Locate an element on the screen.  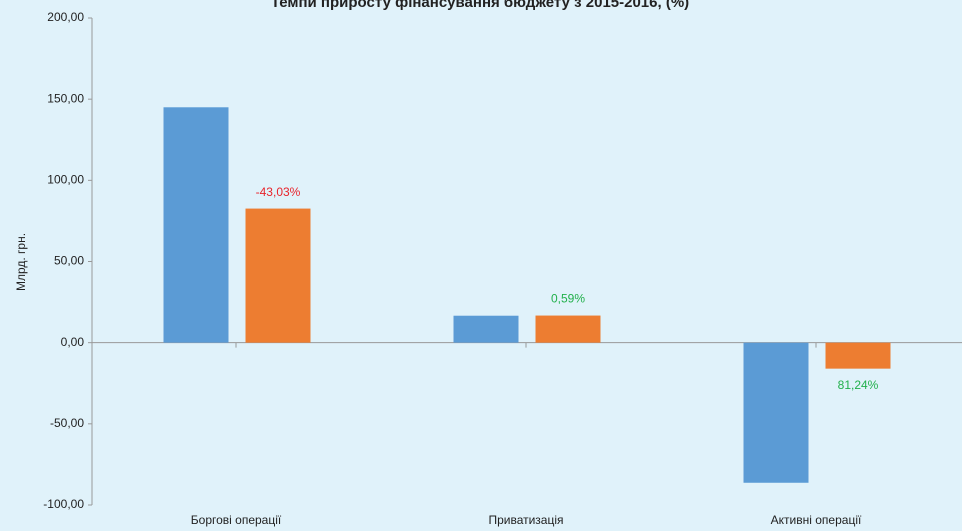
growth-label: 81,24% is located at coordinates (858, 385).